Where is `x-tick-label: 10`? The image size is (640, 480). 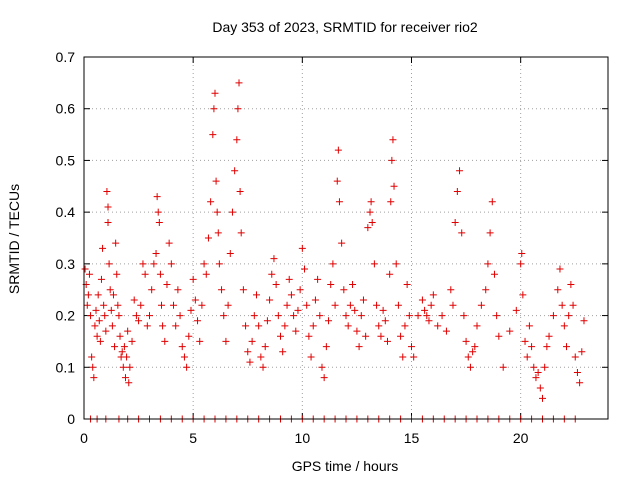 x-tick-label: 10 is located at coordinates (303, 438).